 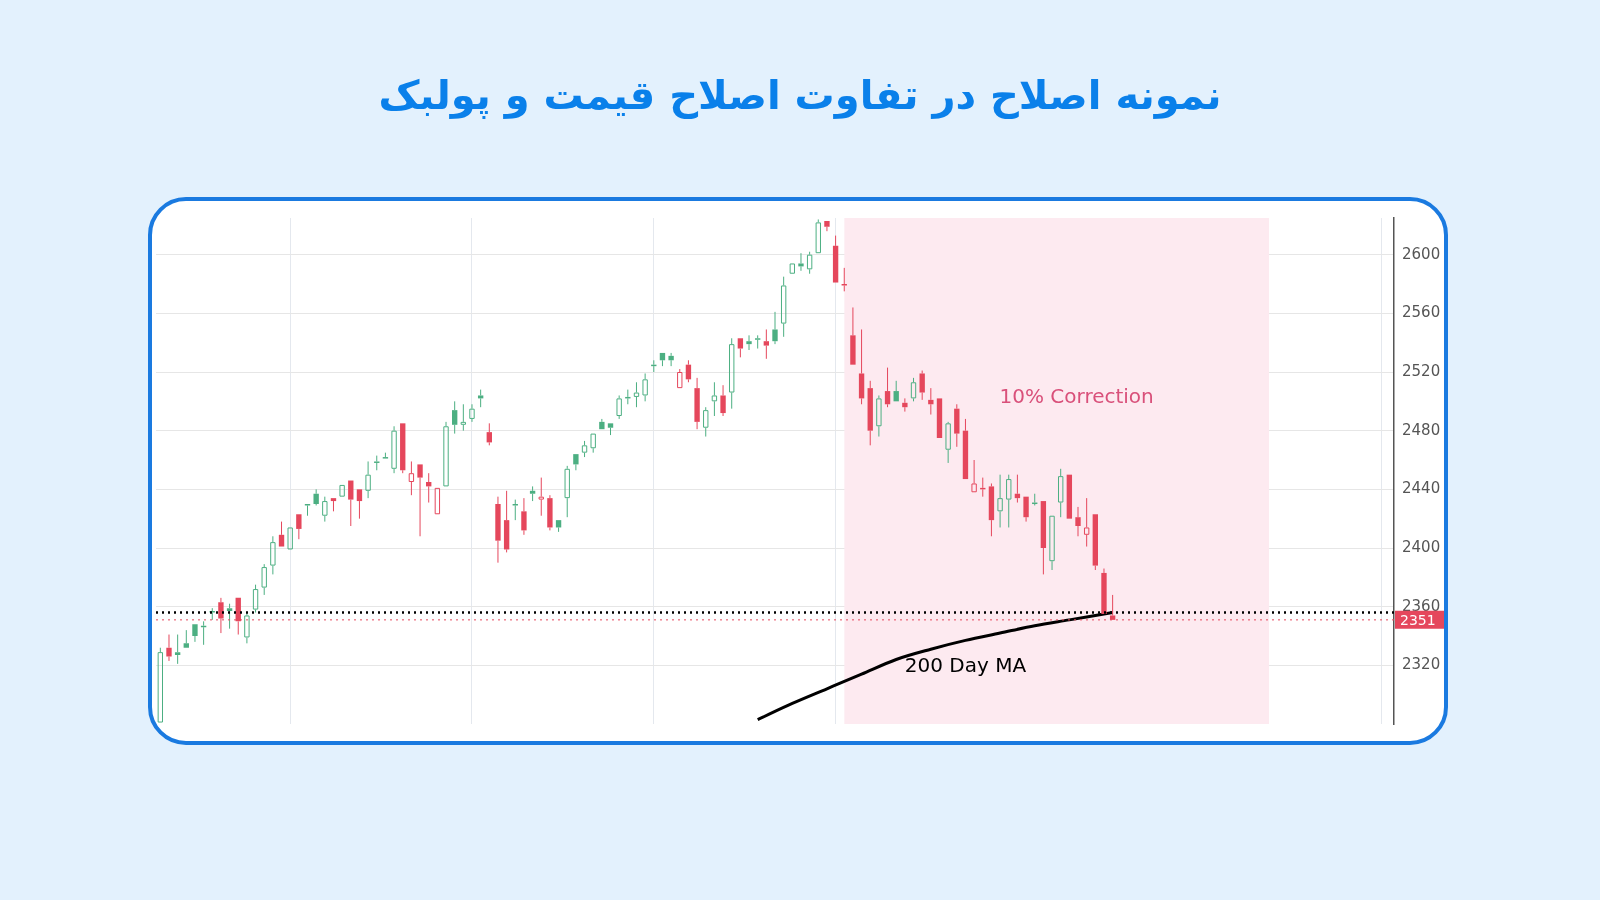 I want to click on y-tick-label: 2520, so click(x=1421, y=370).